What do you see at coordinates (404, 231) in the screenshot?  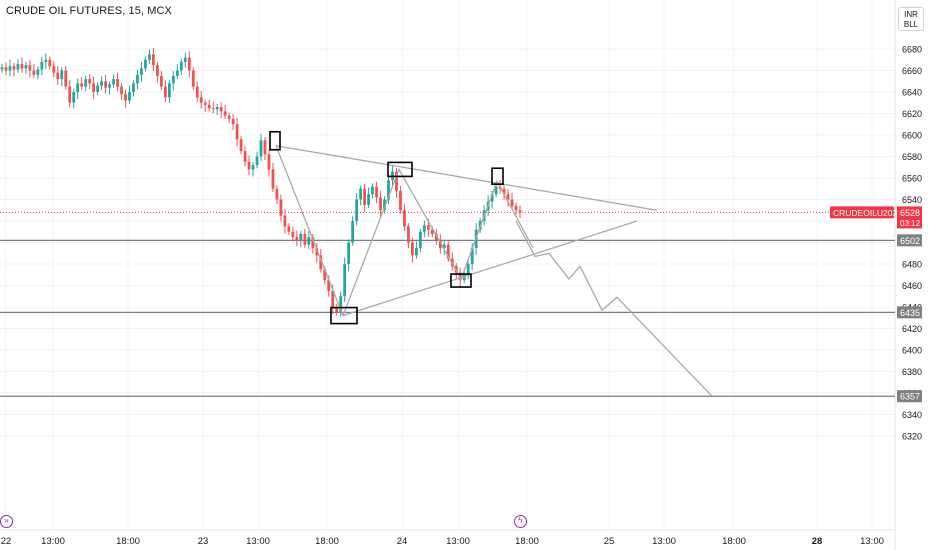 I see `zigzag-pattern` at bounding box center [404, 231].